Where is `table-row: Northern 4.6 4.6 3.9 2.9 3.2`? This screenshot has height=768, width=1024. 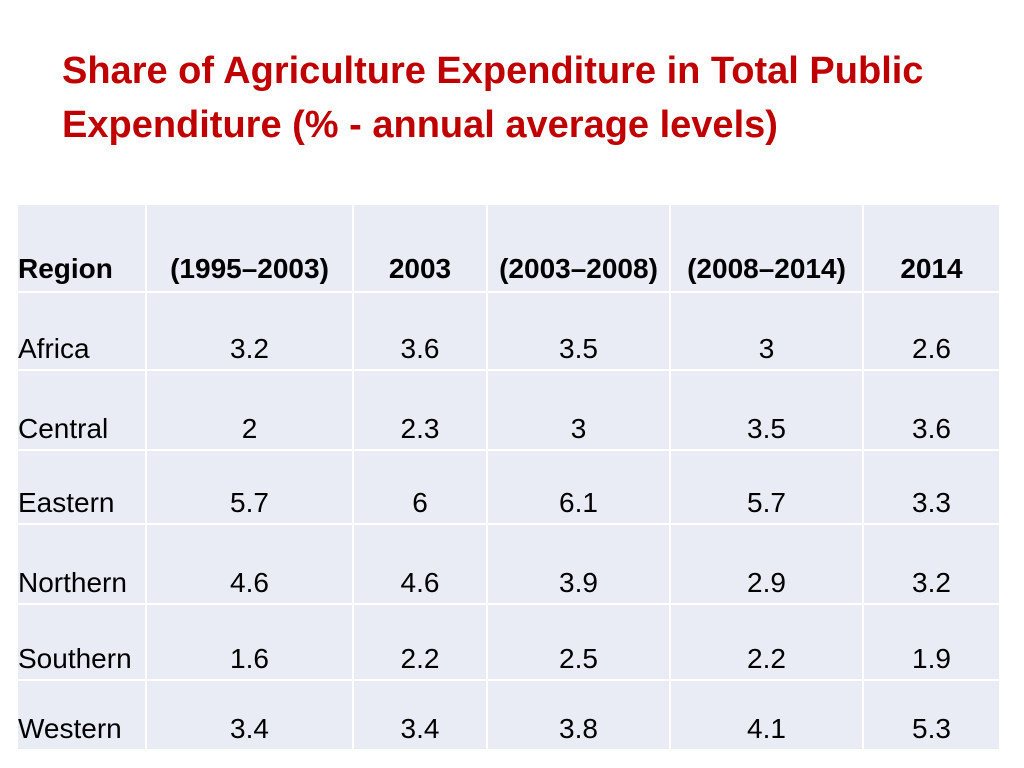
table-row: Northern 4.6 4.6 3.9 2.9 3.2 is located at coordinates (508, 564).